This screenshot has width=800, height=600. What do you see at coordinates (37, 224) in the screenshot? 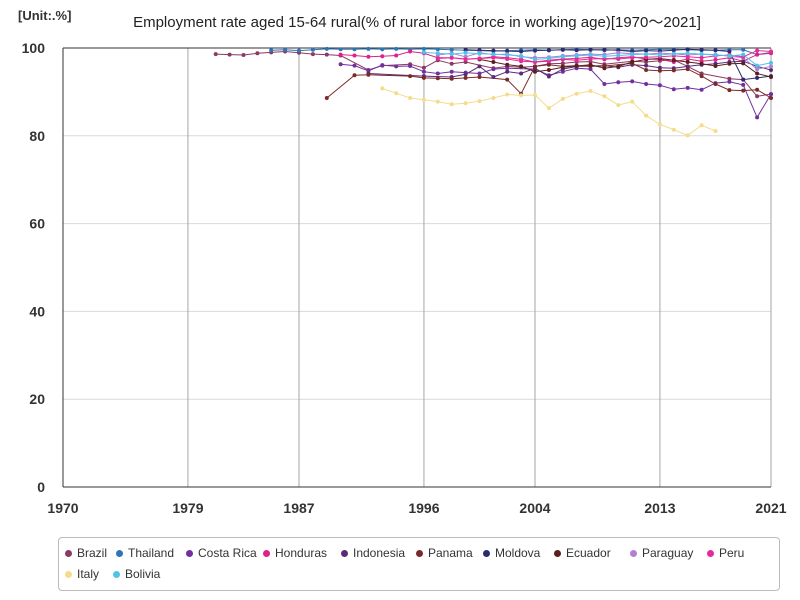
I see `y-tick-label: 60` at bounding box center [37, 224].